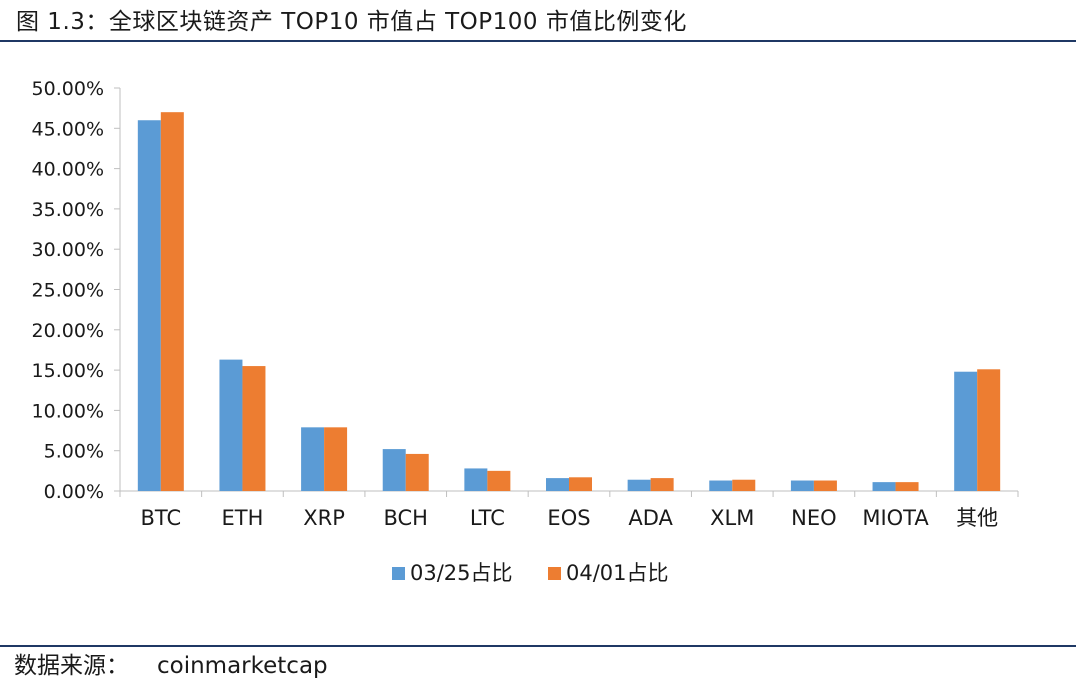 The image size is (1076, 691). I want to click on source-label: 数据来源：, so click(71, 666).